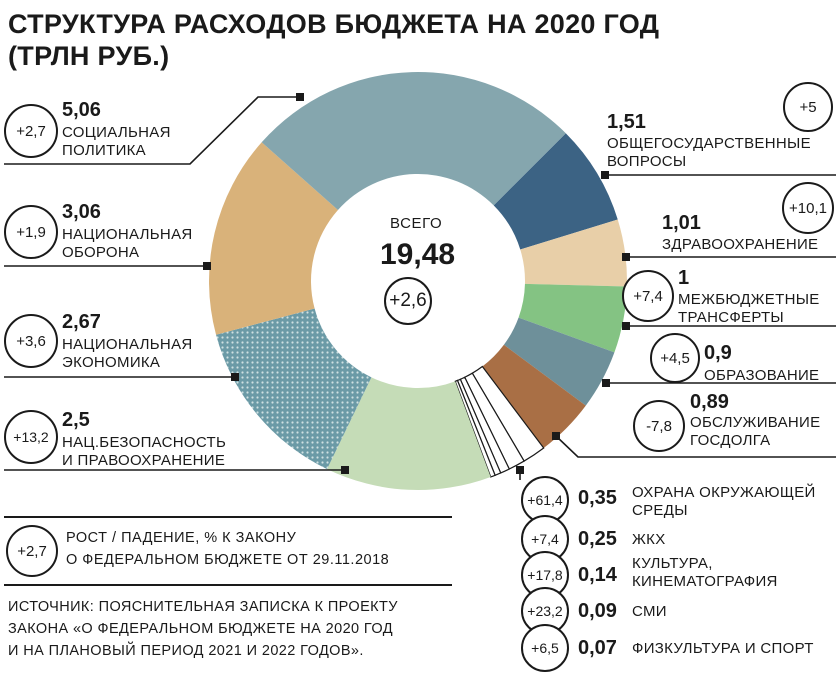  Describe the element at coordinates (597, 539) in the screenshot. I see `housing-value: 0,25` at that location.